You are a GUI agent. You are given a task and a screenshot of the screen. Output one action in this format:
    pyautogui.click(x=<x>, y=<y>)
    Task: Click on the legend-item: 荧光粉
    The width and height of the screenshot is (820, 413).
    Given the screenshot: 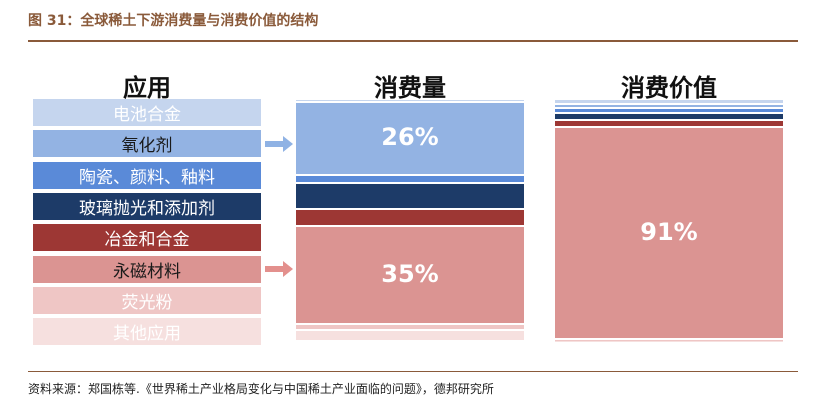 What is the action you would take?
    pyautogui.click(x=147, y=300)
    